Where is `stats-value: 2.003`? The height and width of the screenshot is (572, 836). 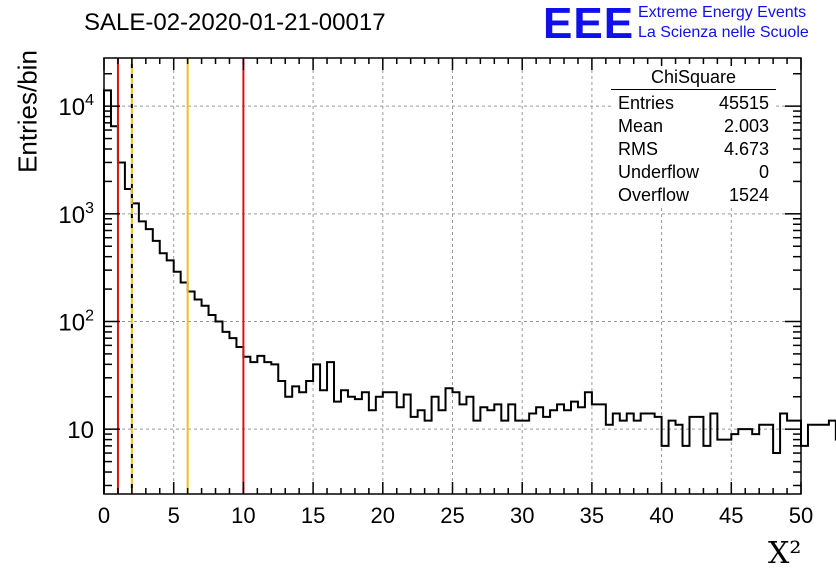
stats-value: 2.003 is located at coordinates (746, 126).